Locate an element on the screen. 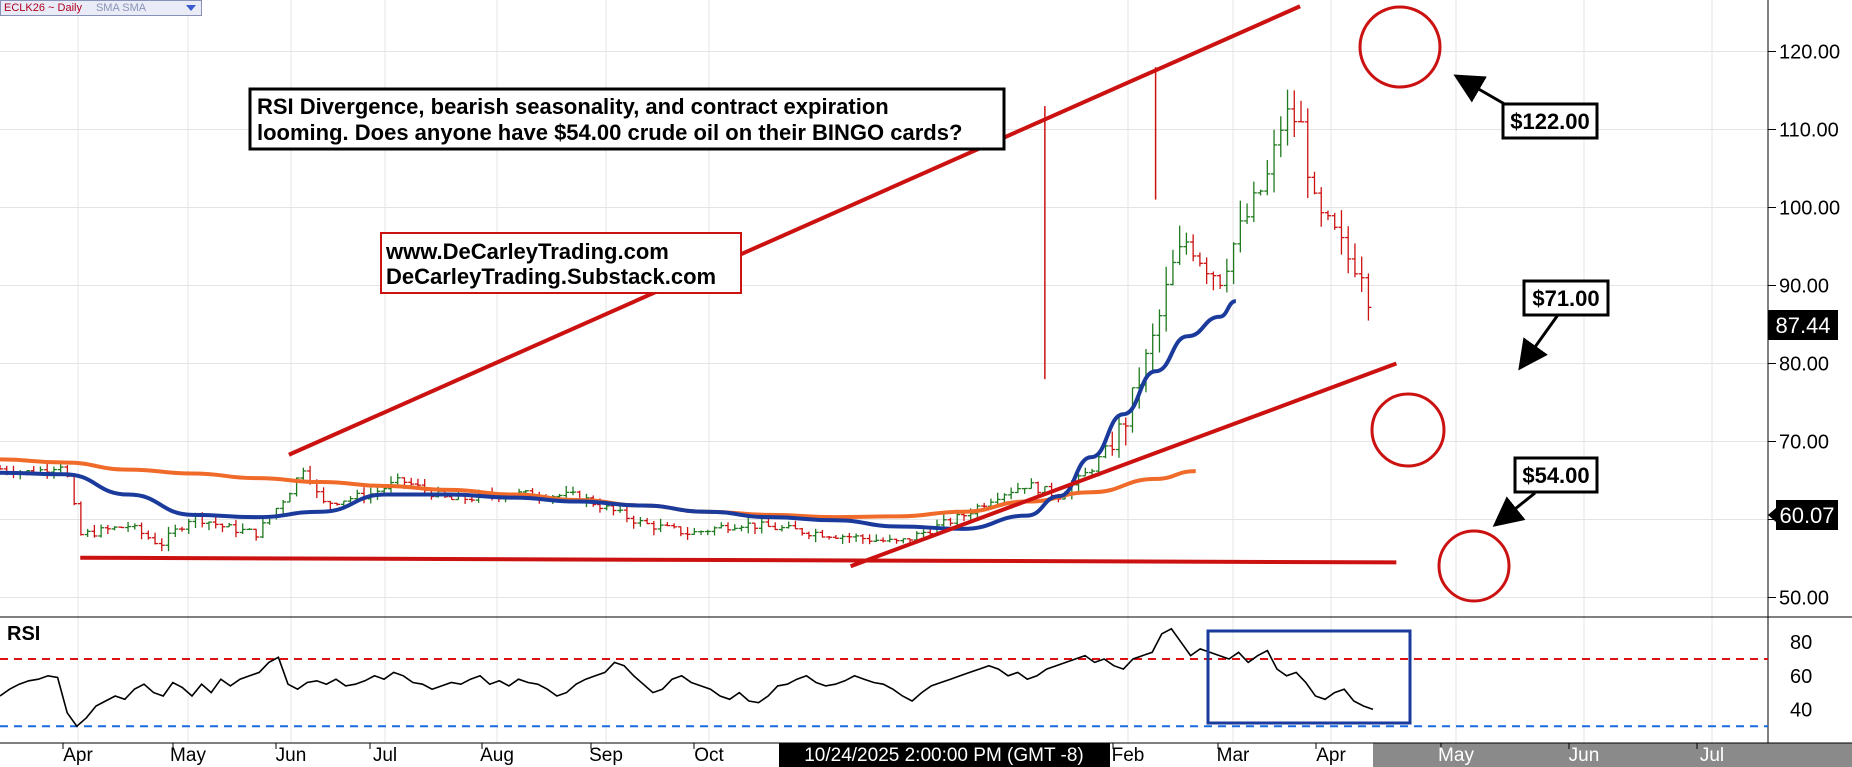 The height and width of the screenshot is (767, 1852). x-axis-label: May is located at coordinates (188, 755).